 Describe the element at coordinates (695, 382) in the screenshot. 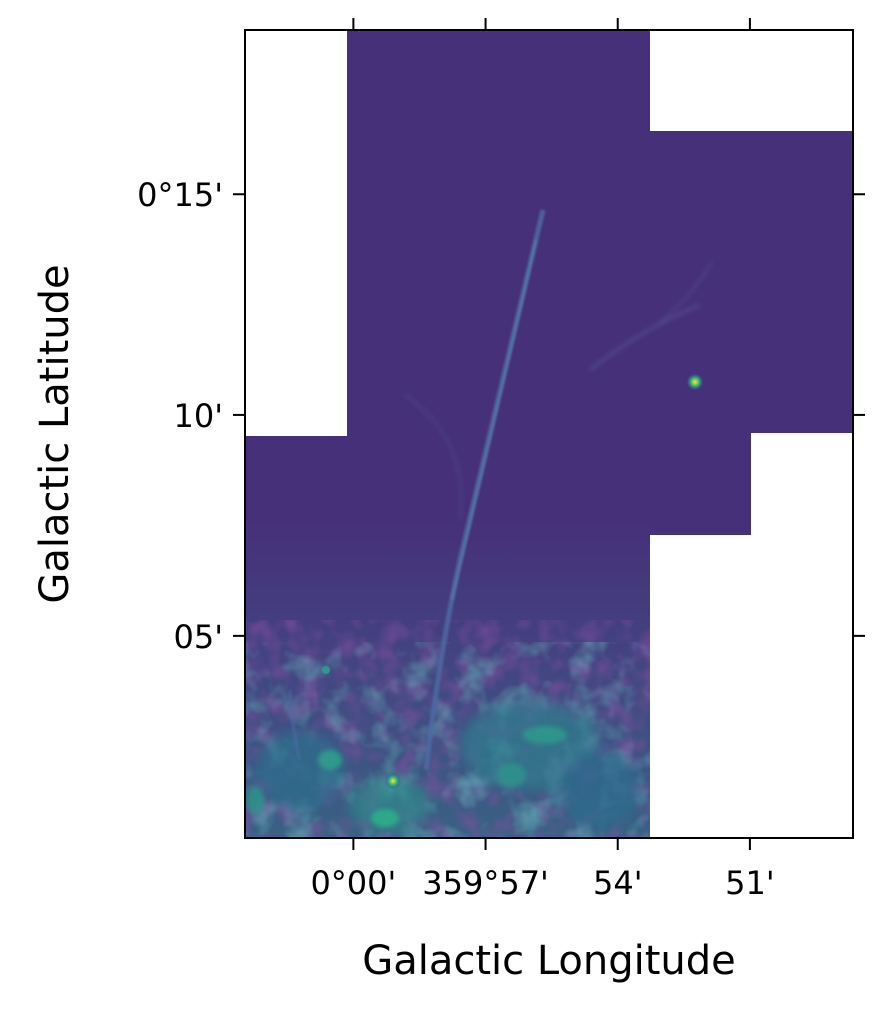

I see `bright-source` at that location.